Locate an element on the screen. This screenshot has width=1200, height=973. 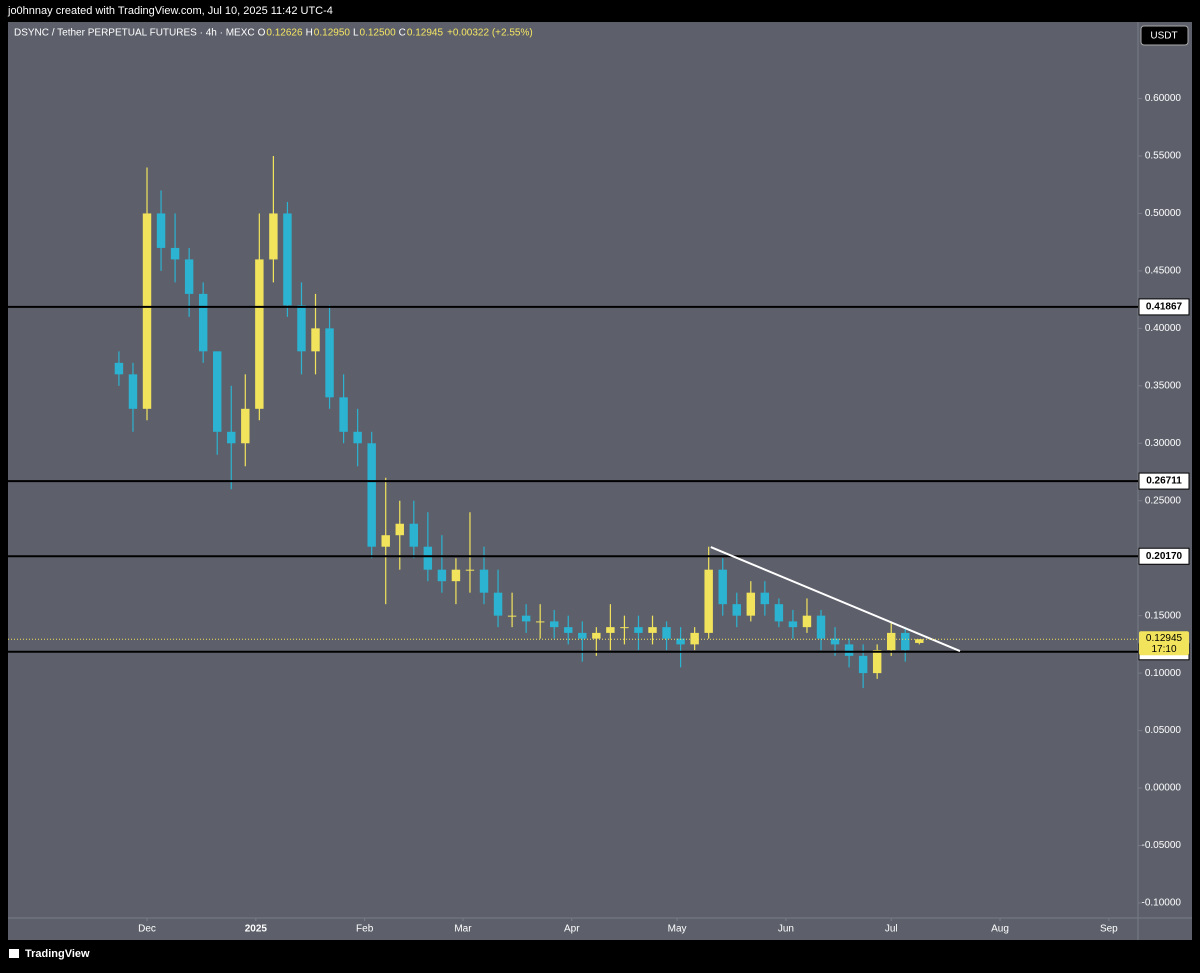
x-tick-label: Jul is located at coordinates (891, 929).